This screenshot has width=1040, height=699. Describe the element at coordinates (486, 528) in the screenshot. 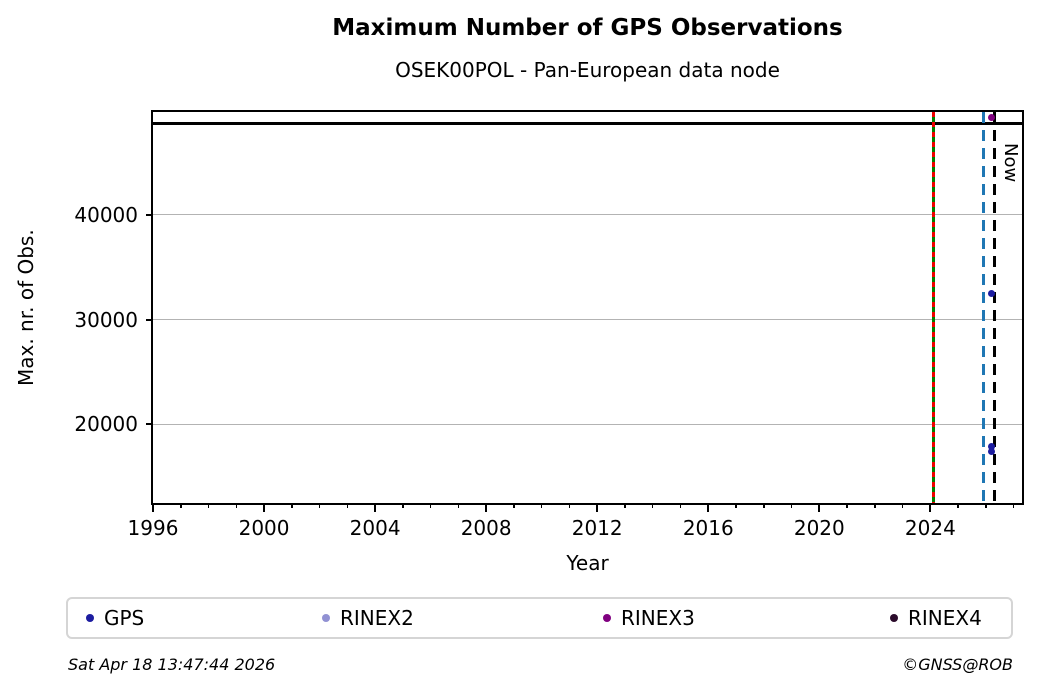

I see `x-tick-label-2008: 2008` at that location.